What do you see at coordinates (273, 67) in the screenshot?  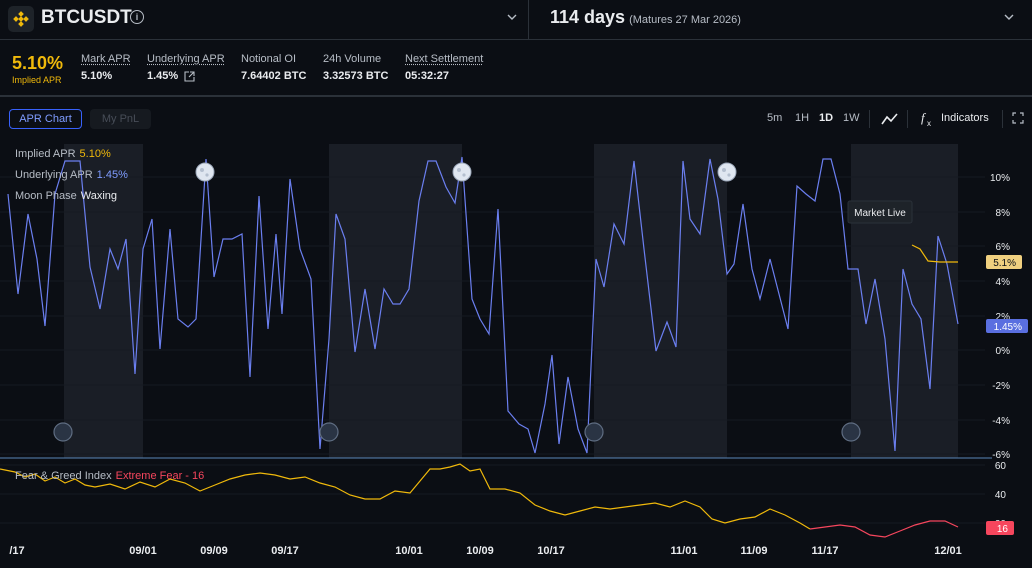 I see `notional-oi-stat: Notional OI 7.64402 BTC` at bounding box center [273, 67].